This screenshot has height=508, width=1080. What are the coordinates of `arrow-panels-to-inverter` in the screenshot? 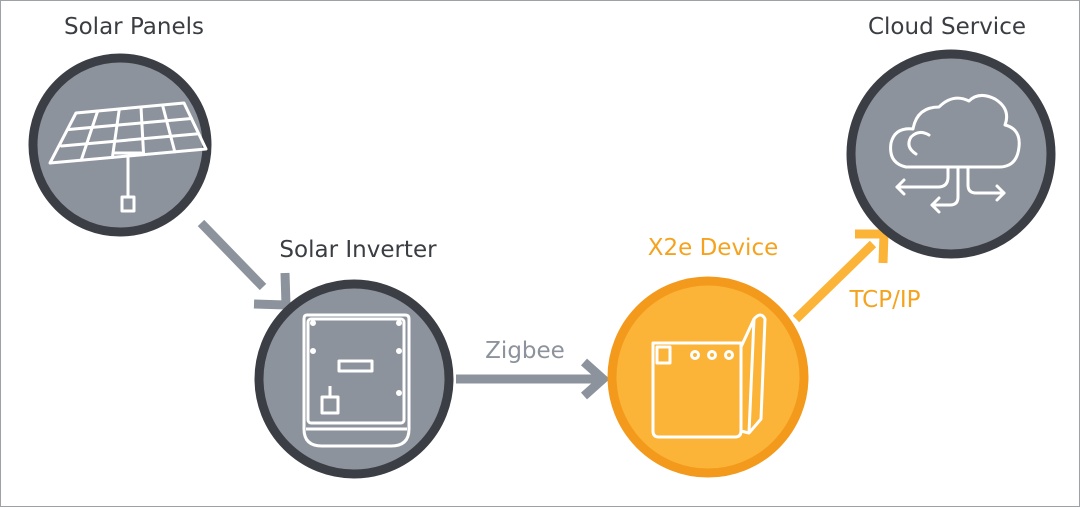 It's located at (244, 264).